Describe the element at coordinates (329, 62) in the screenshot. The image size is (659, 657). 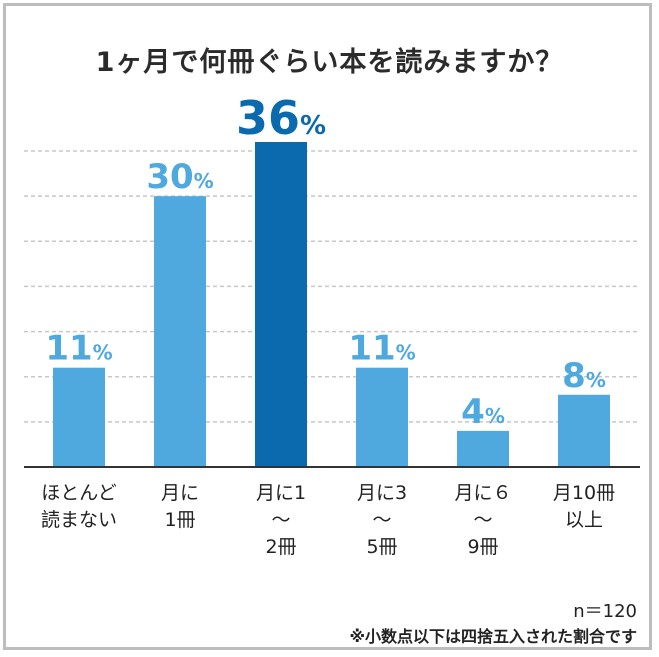
I see `chart-title: 1ヶ月で何冊ぐらい本を読みますか？` at that location.